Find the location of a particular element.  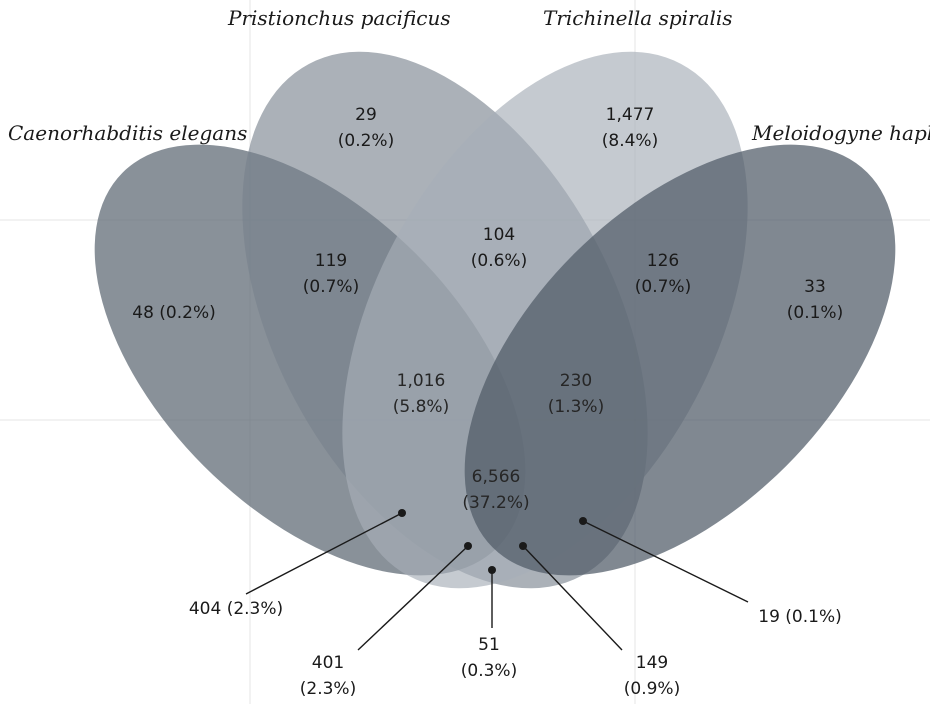

region-ce-pp-ts-count: 1,016 is located at coordinates (421, 381).